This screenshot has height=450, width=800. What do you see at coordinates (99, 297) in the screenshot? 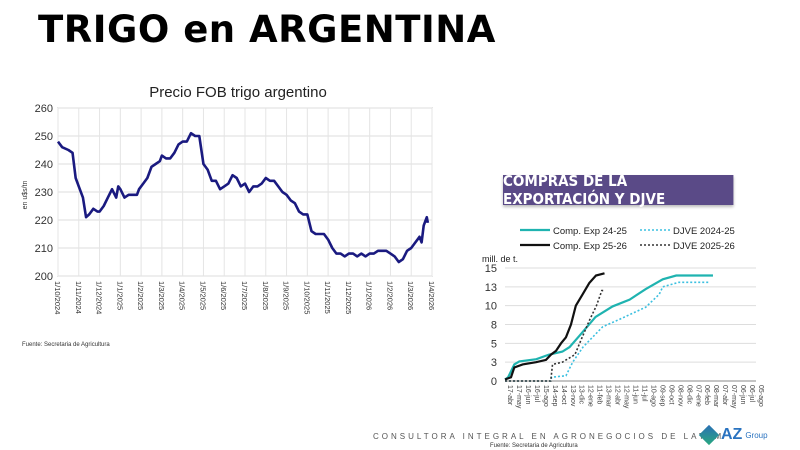
I see `x-tick-label: 1/12/2024` at bounding box center [99, 297].